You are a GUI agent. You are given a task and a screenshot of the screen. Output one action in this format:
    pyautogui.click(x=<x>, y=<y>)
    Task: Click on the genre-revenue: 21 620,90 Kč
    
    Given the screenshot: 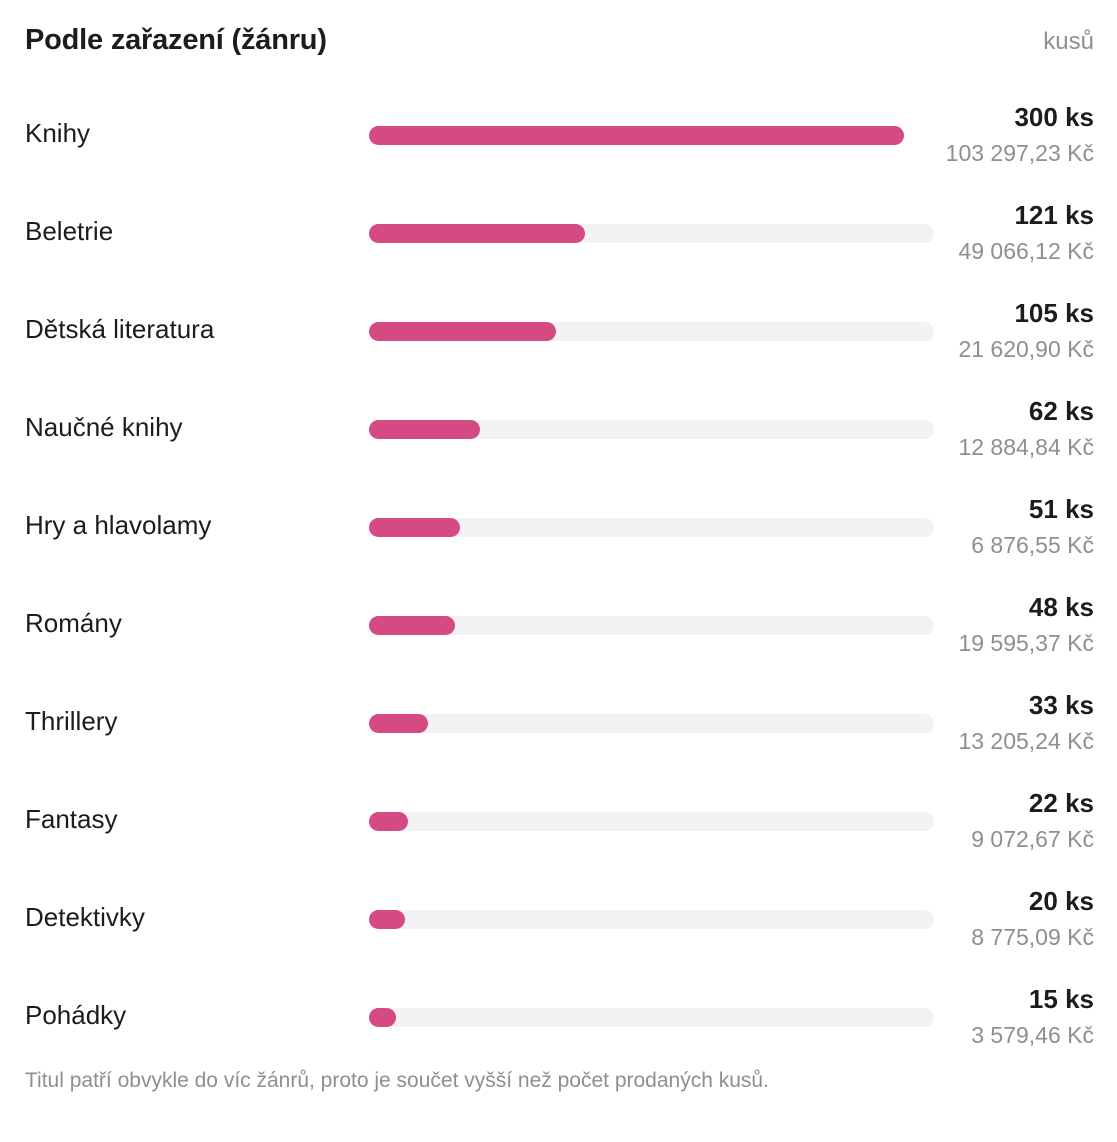 What is the action you would take?
    pyautogui.click(x=1026, y=349)
    